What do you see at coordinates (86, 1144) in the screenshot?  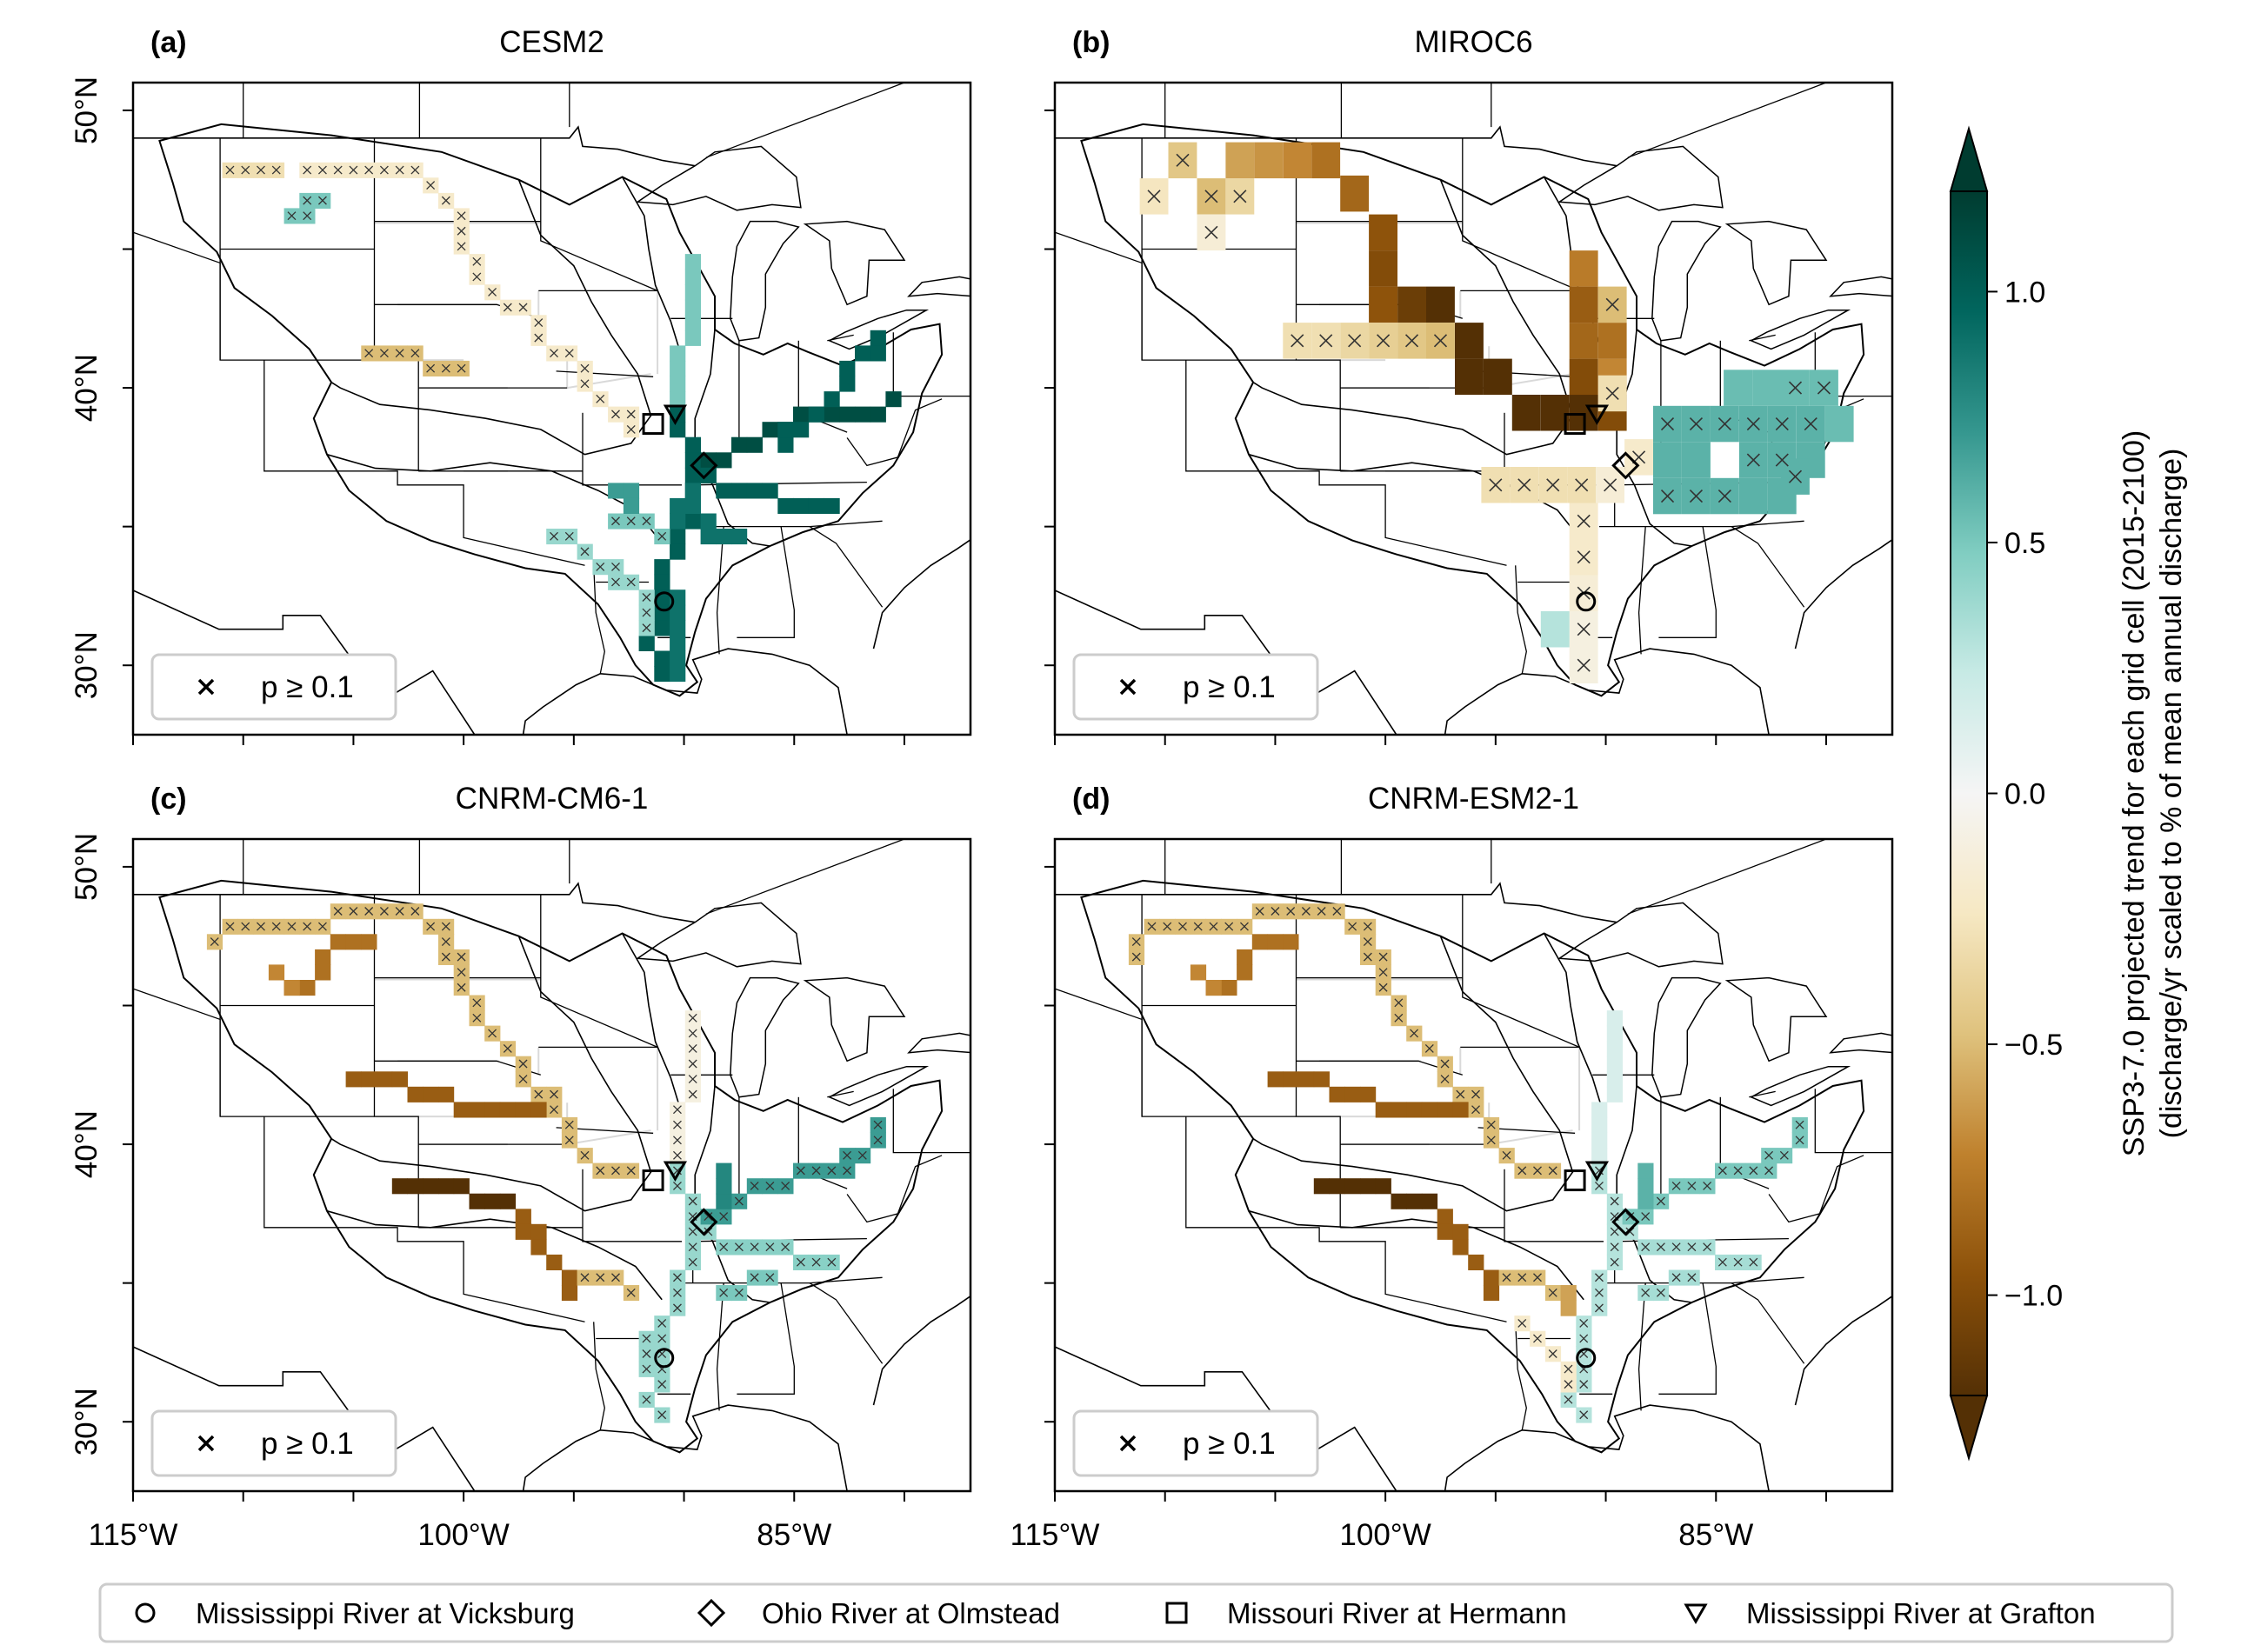 I see `y-tick-label: 40°N` at bounding box center [86, 1144].